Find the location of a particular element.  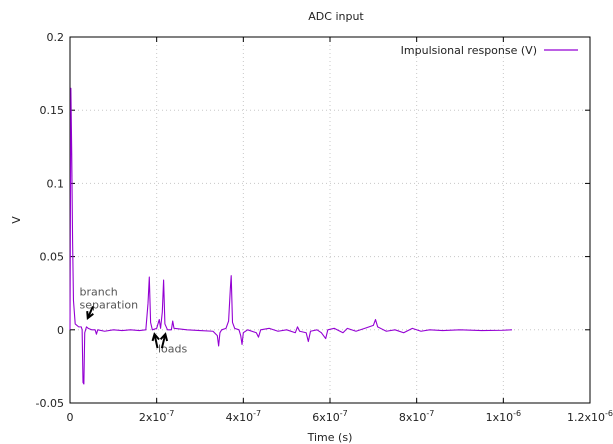

x-tick-label: 4x10⁻⁷ is located at coordinates (243, 416).